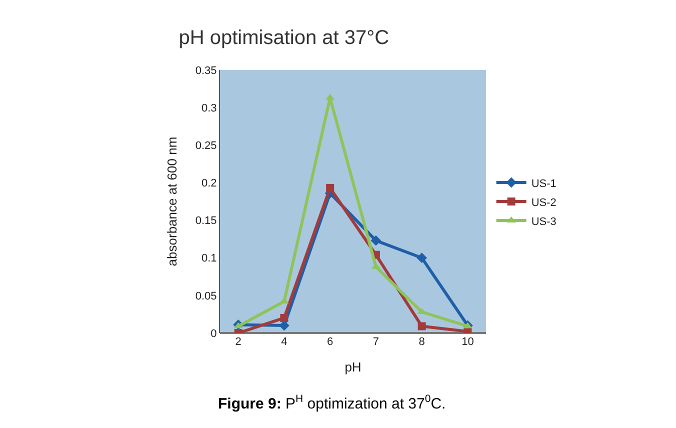 Image resolution: width=676 pixels, height=428 pixels. I want to click on x-tick-label: 2, so click(238, 342).